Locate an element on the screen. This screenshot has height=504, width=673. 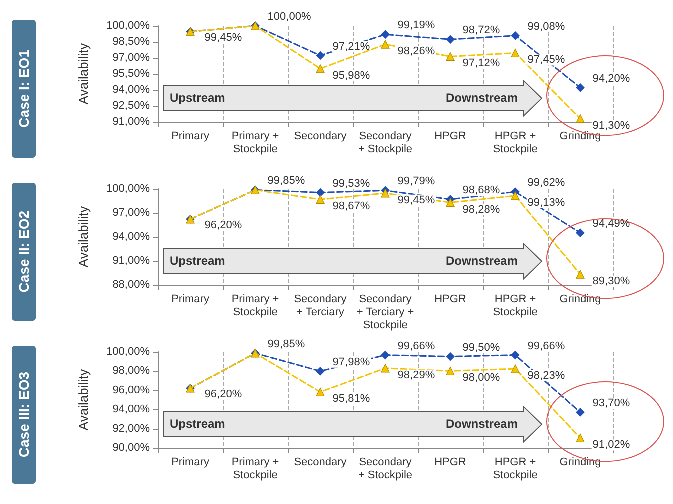
data-label: 99,79% is located at coordinates (417, 182).